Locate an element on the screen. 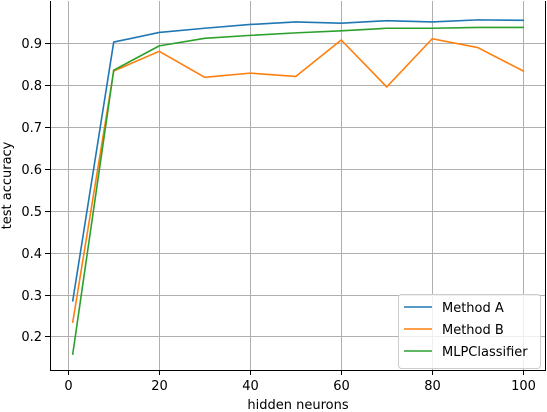 The width and height of the screenshot is (547, 412). x-axis-label: hidden neurons is located at coordinates (297, 405).